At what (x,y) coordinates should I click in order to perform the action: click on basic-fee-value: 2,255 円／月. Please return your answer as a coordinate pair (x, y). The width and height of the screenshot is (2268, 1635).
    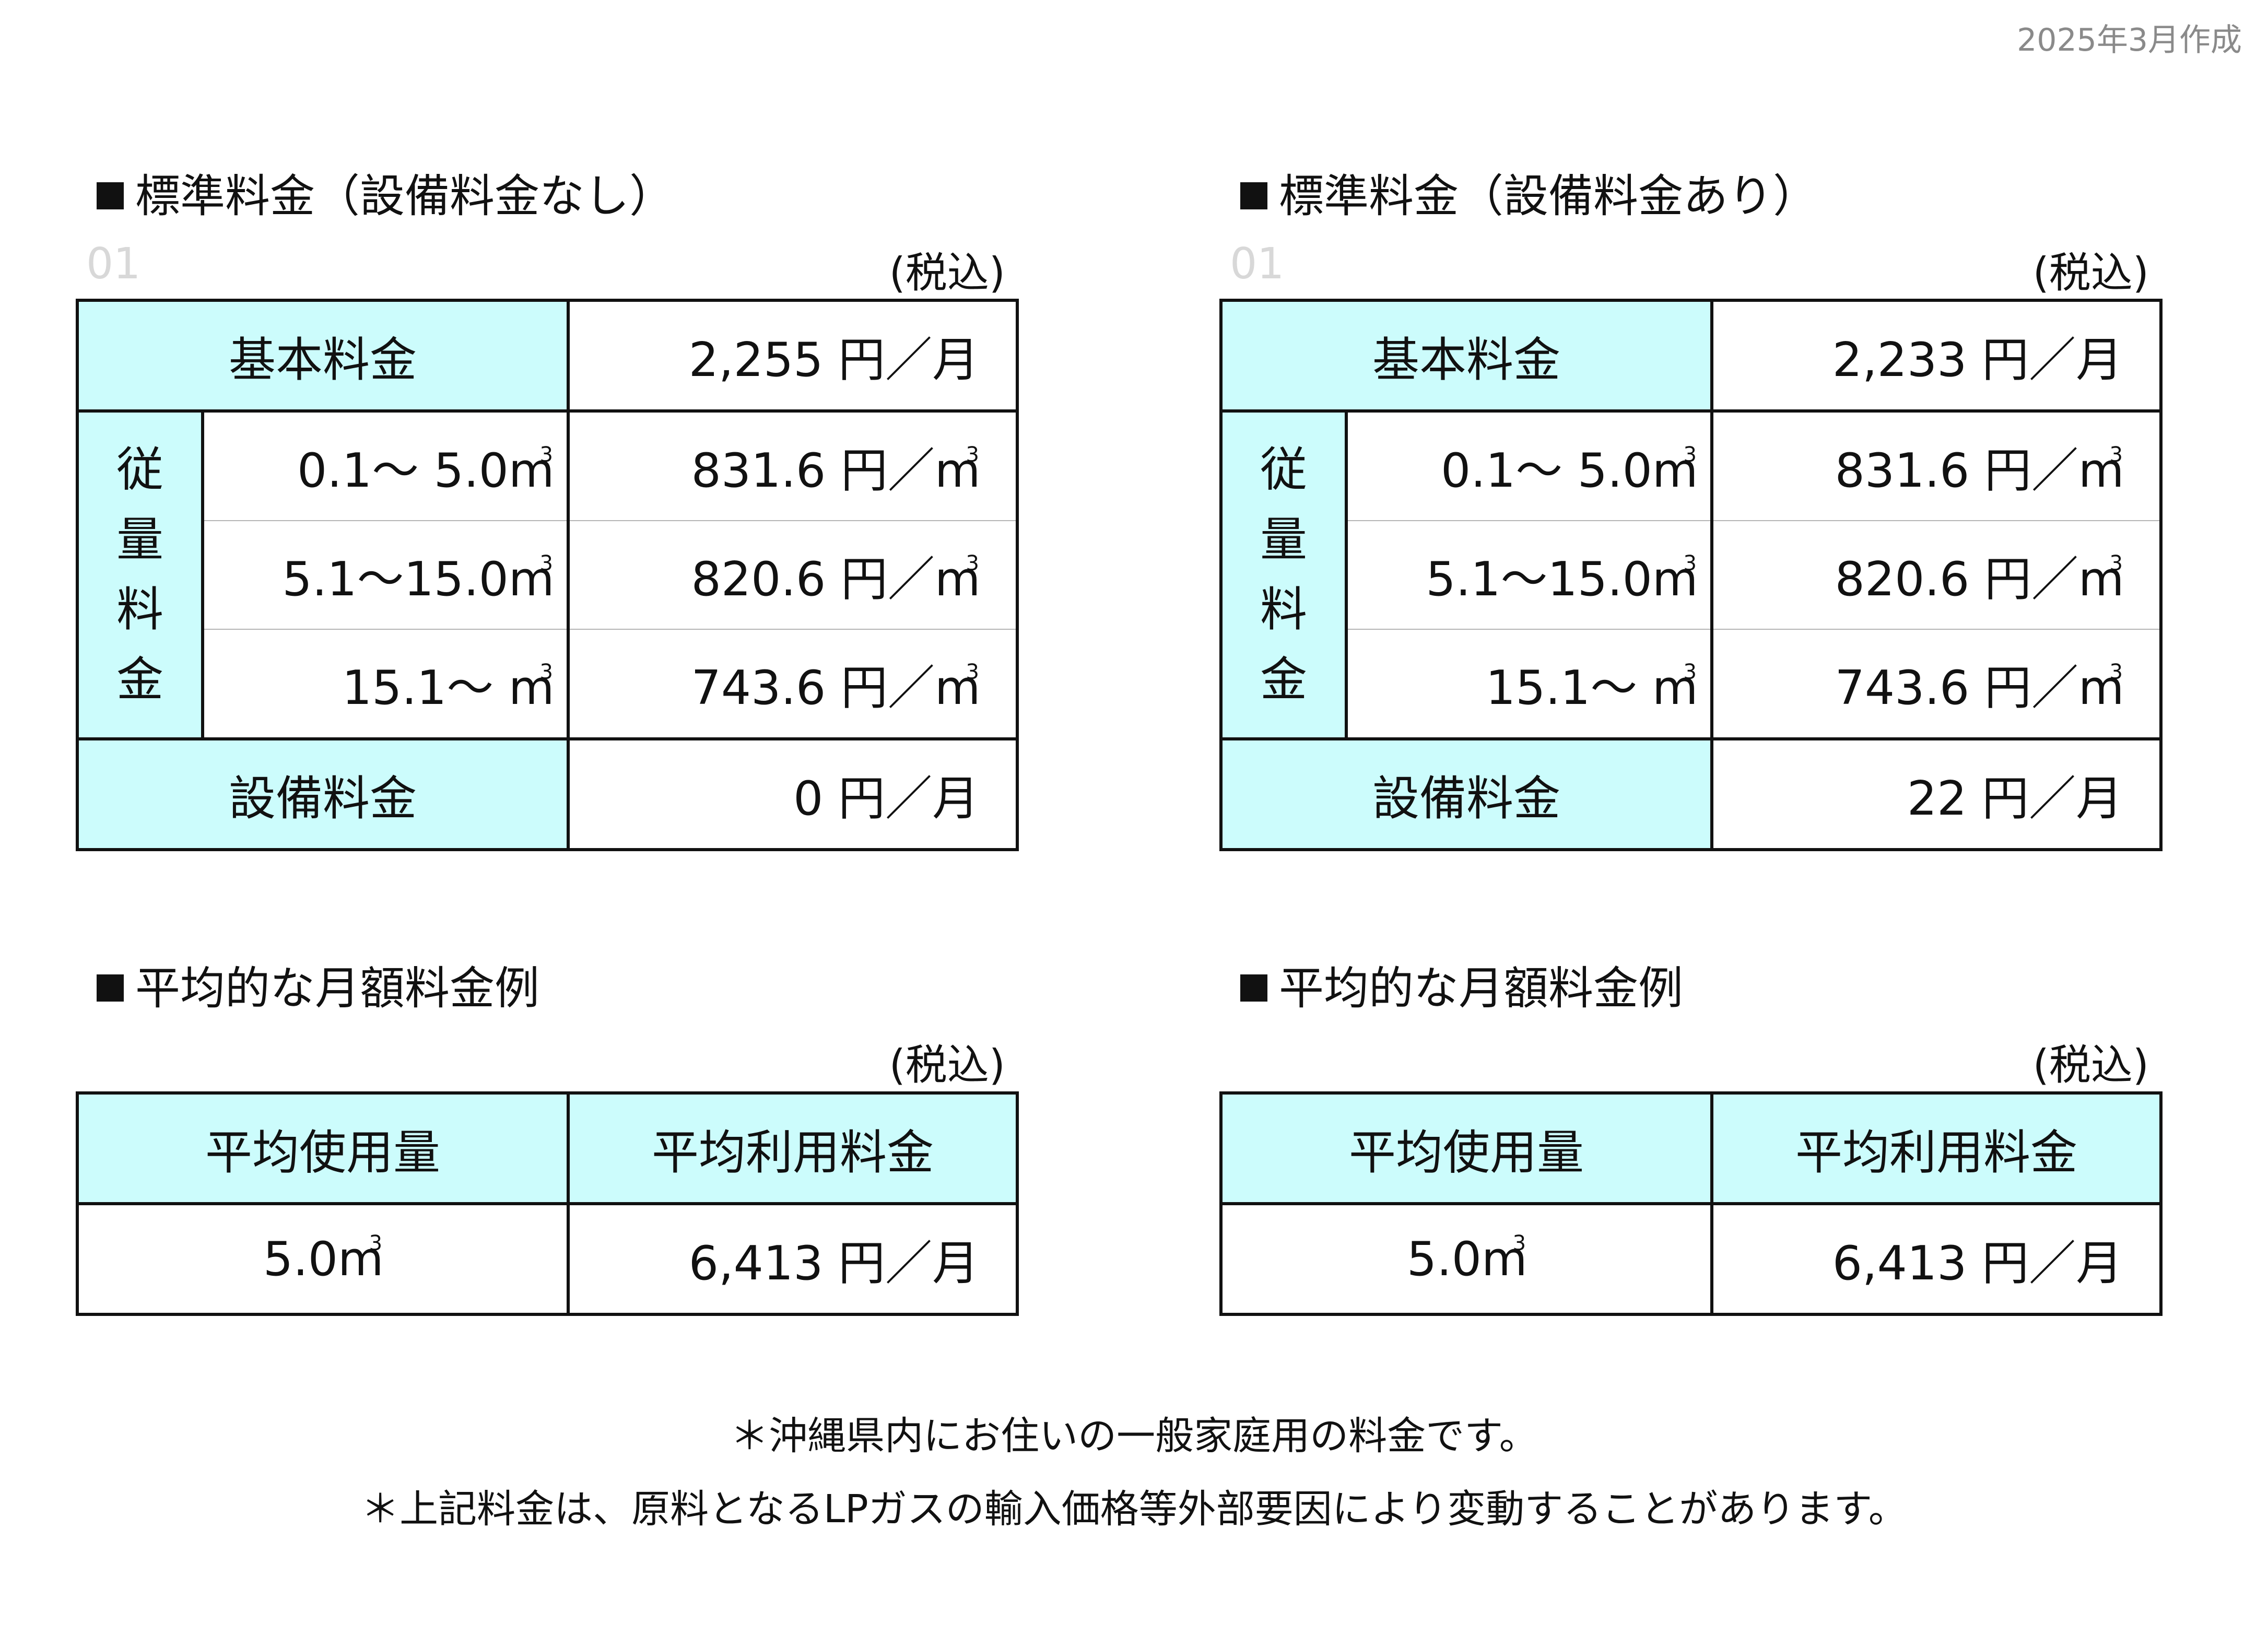
    Looking at the image, I should click on (793, 356).